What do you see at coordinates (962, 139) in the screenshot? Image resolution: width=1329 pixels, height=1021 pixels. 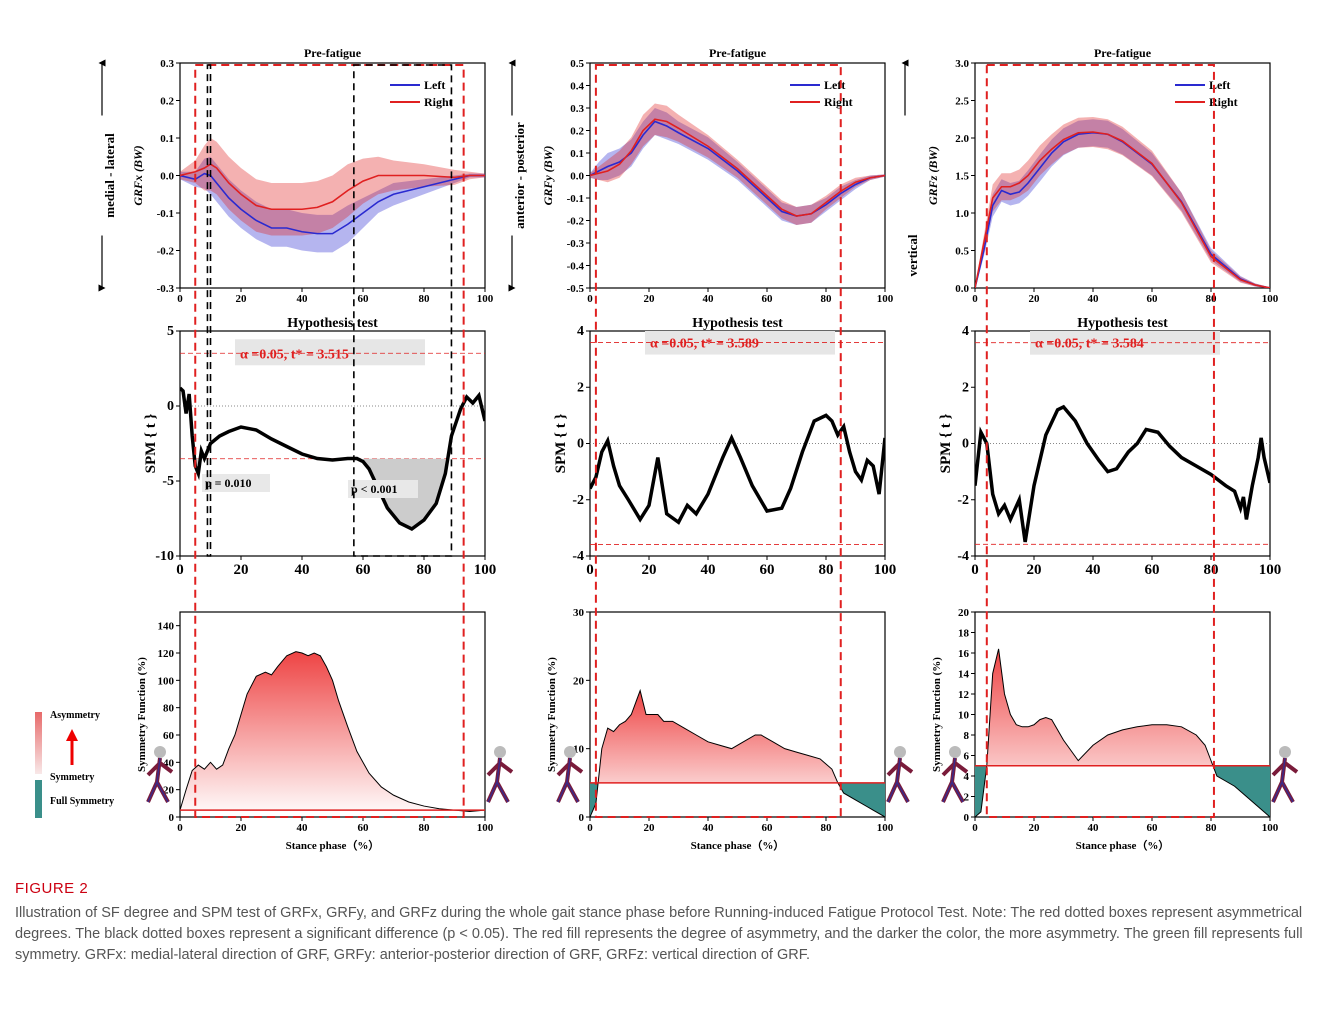 I see `y-tick-label: 2.0` at bounding box center [962, 139].